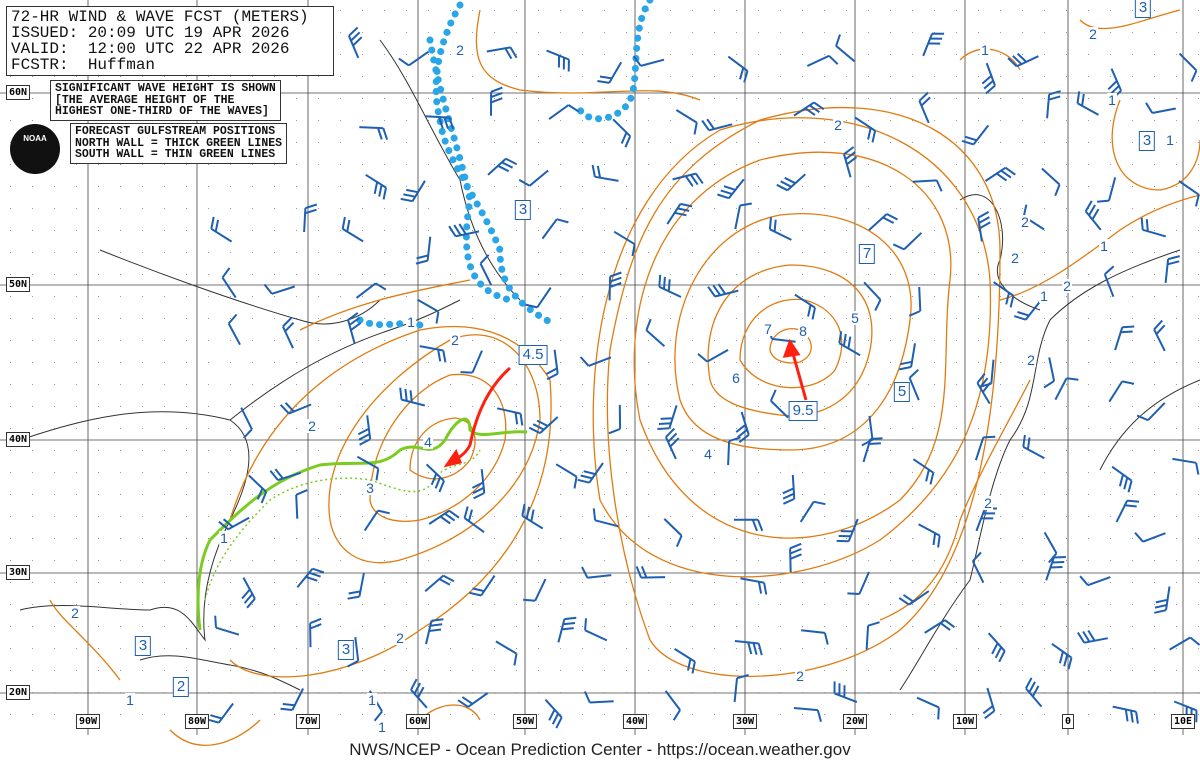 This screenshot has height=764, width=1200. Describe the element at coordinates (428, 442) in the screenshot. I see `contour-label: 4` at that location.